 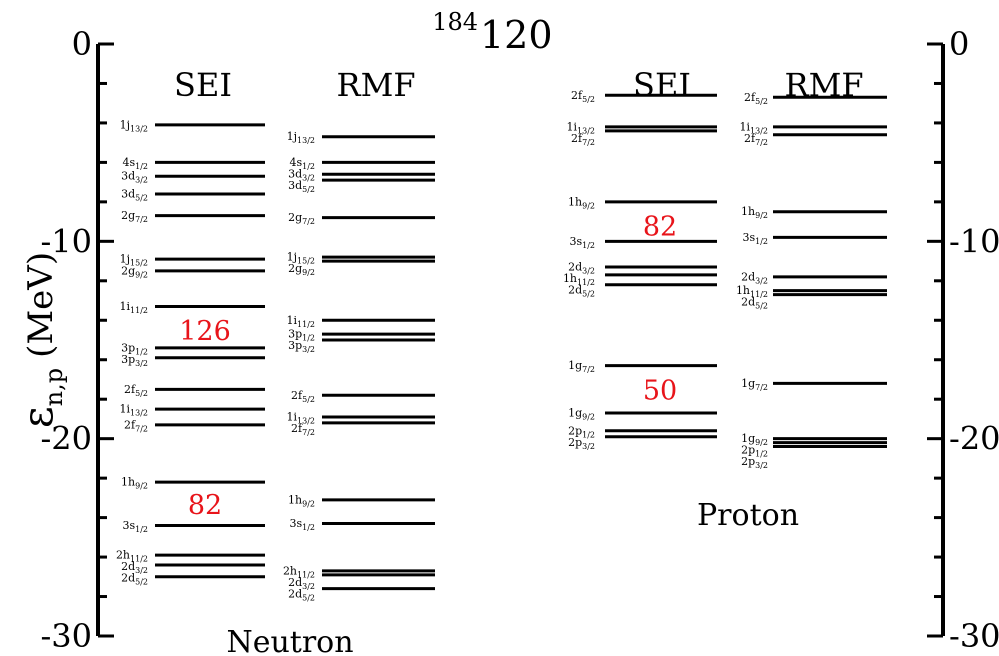 I want to click on right-axis-tick-label: -30, so click(x=974, y=636).